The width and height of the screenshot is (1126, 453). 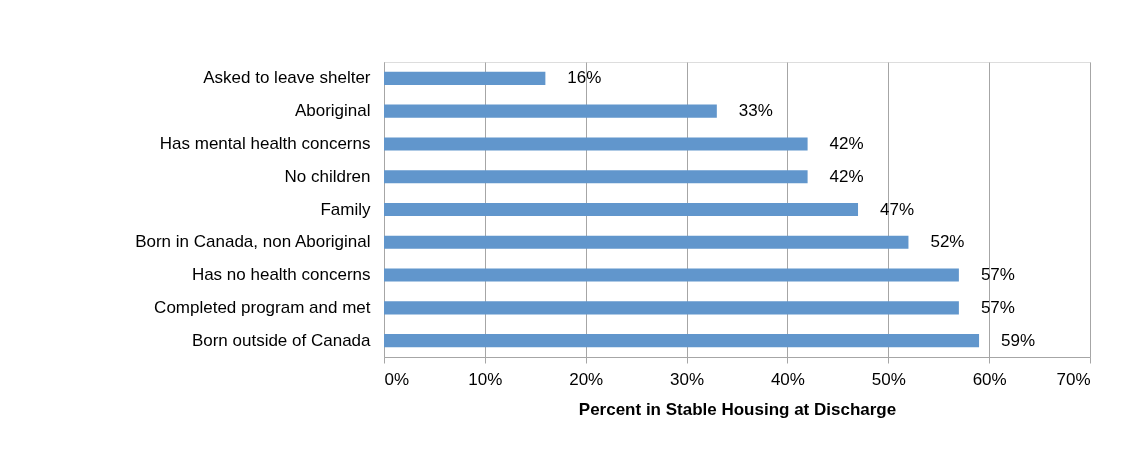 What do you see at coordinates (989, 379) in the screenshot?
I see `x-tick-label: 60%` at bounding box center [989, 379].